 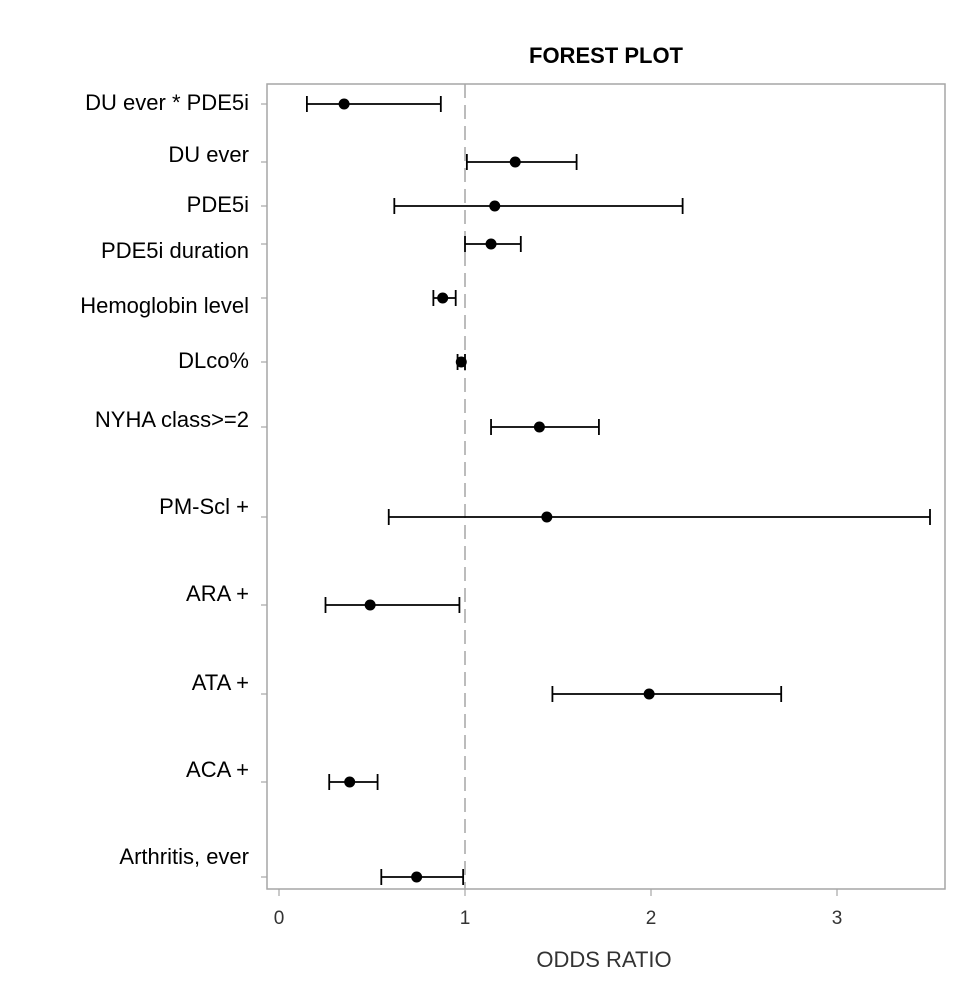 I want to click on row-label: ATA +, so click(x=220, y=682).